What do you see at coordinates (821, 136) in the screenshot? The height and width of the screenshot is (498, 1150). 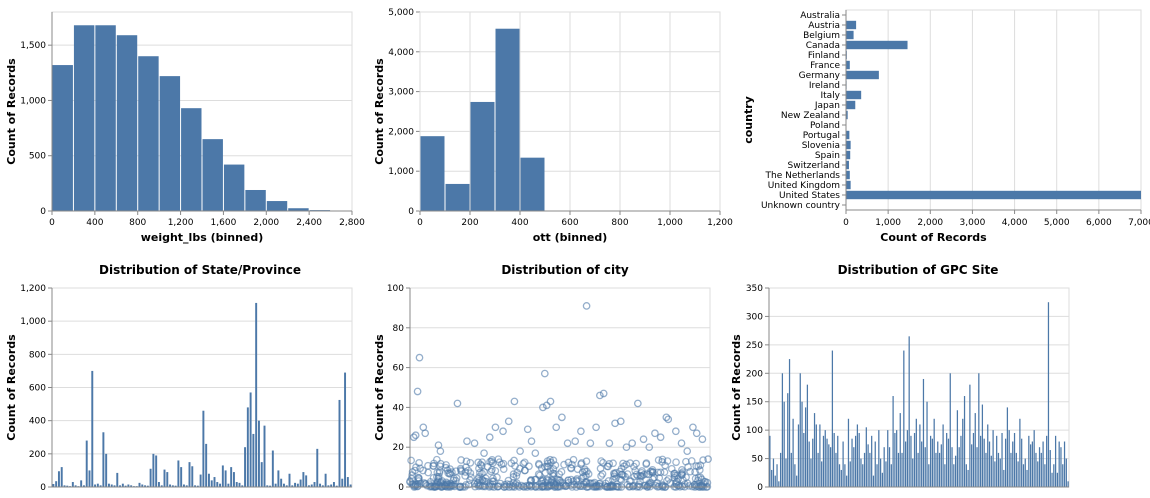 I see `category-label: Portugal` at bounding box center [821, 136].